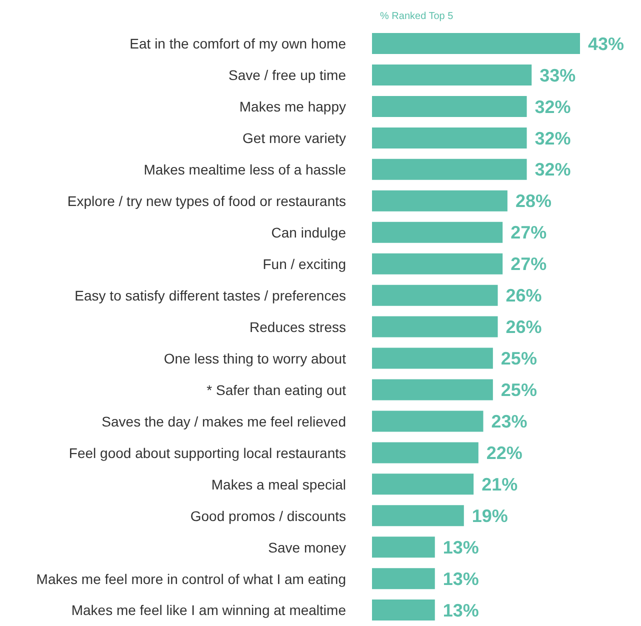 Image resolution: width=641 pixels, height=626 pixels. I want to click on y-tick-label: One less thing to worry about, so click(255, 358).